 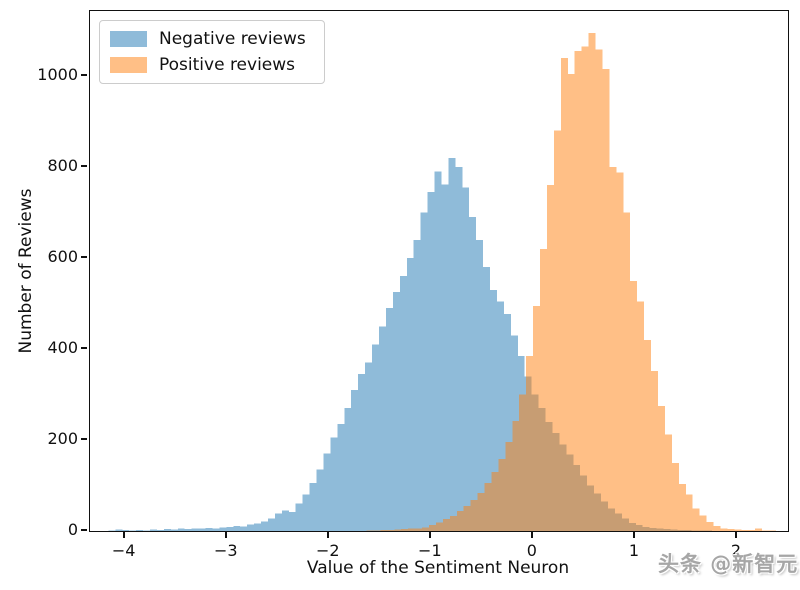 I want to click on x-axis-label: Value of the Sentiment Neuron, so click(x=438, y=568).